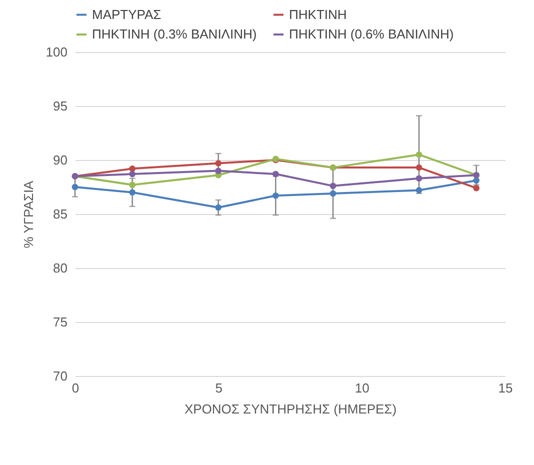 This screenshot has height=465, width=534. What do you see at coordinates (290, 409) in the screenshot?
I see `x-axis-title: ΧΡΟΝΟΣ ΣΥΝΤΗΡΗΣΗΣ (ΗΜΕΡΕΣ)` at bounding box center [290, 409].